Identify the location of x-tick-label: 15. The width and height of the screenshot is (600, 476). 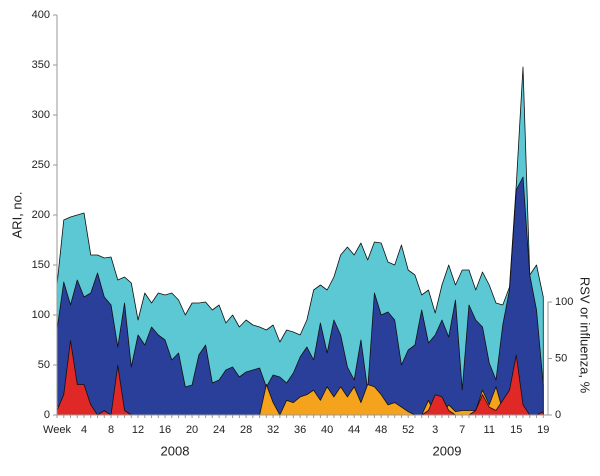
(516, 430).